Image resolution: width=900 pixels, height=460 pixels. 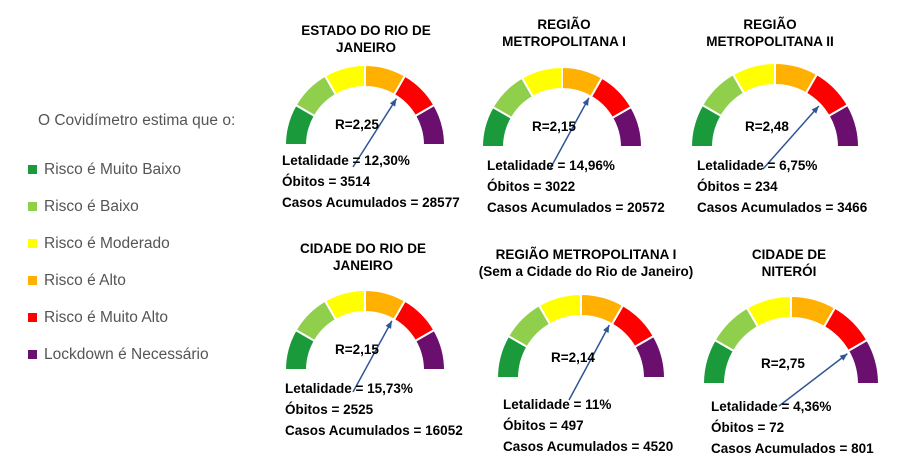 What do you see at coordinates (326, 181) in the screenshot?
I see `obitos-text: Óbitos = 3514` at bounding box center [326, 181].